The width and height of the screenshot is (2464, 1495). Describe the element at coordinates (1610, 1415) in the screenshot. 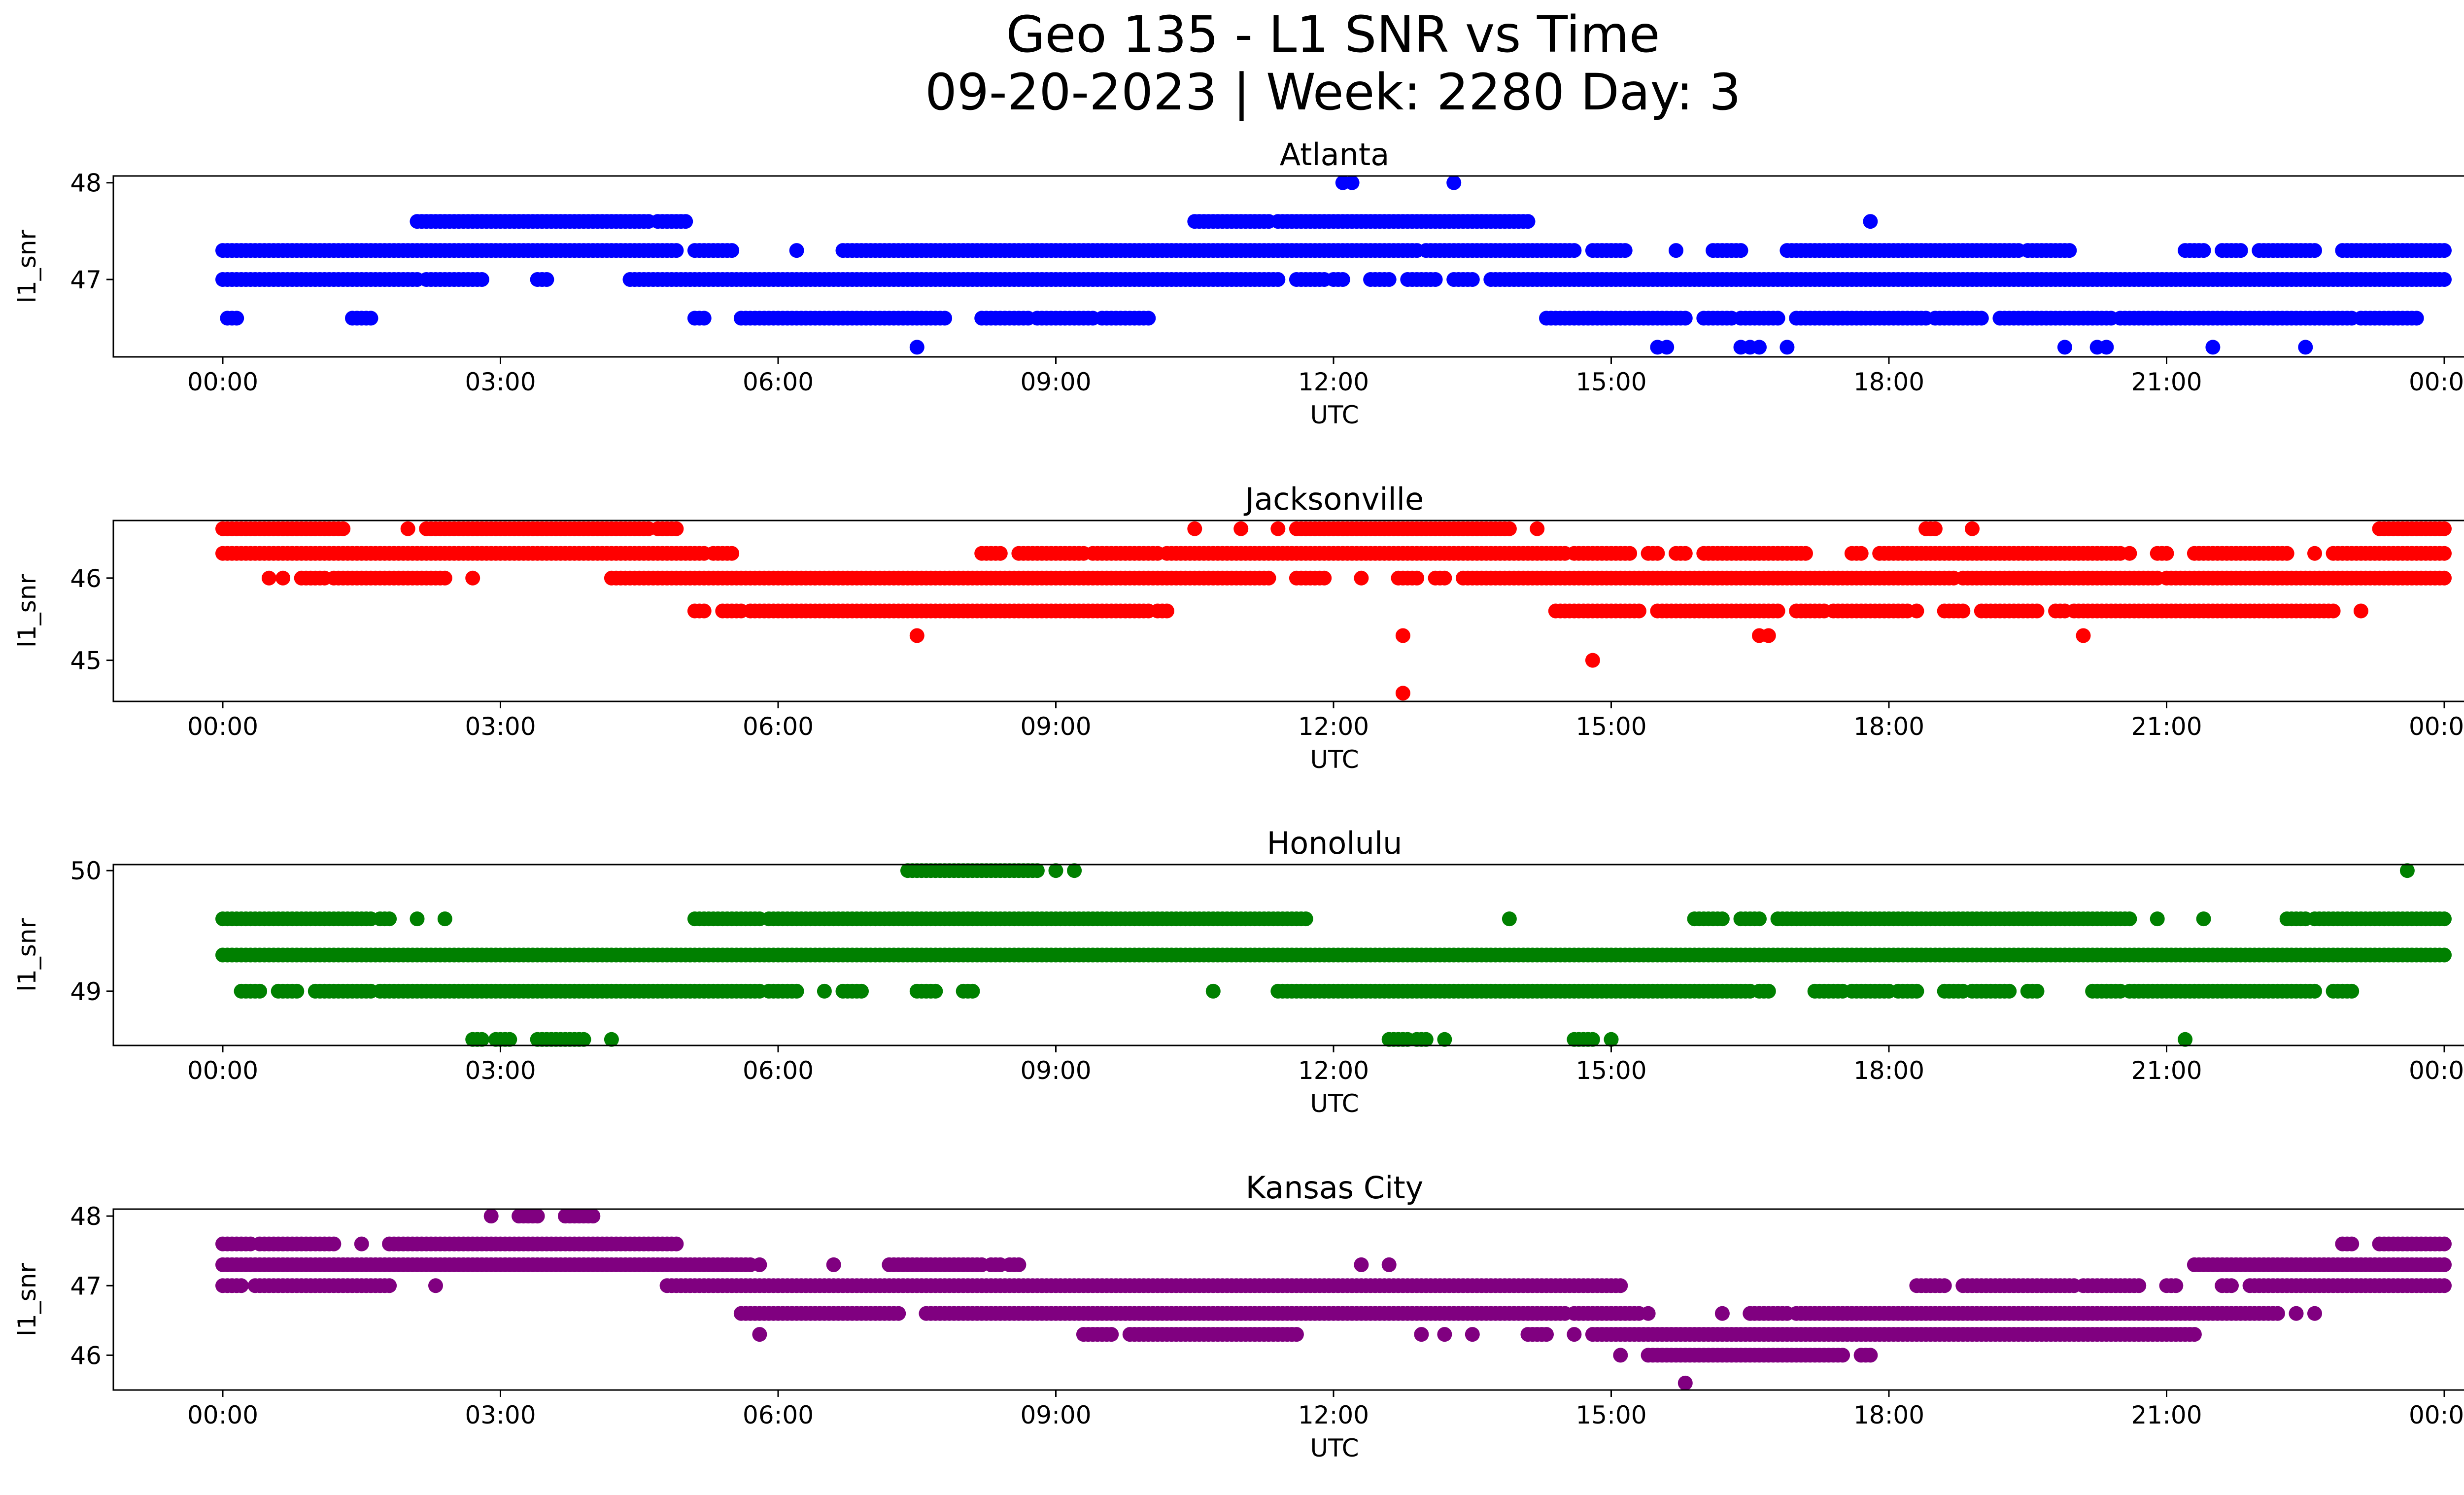

I see `x-tick-label: 15:00` at that location.